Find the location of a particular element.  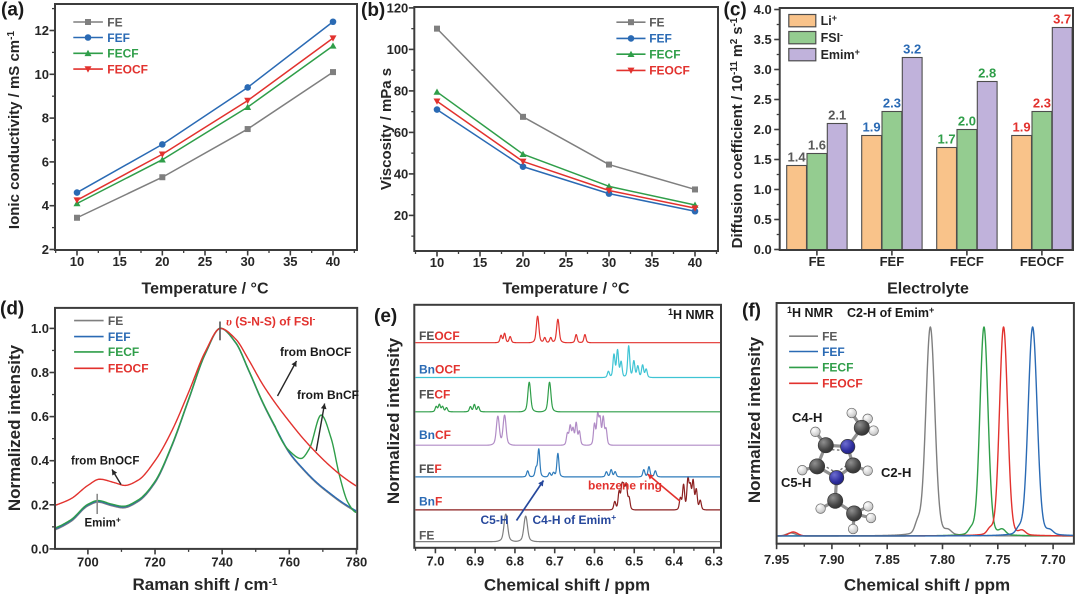

svg-text: 780 is located at coordinates (357, 561).